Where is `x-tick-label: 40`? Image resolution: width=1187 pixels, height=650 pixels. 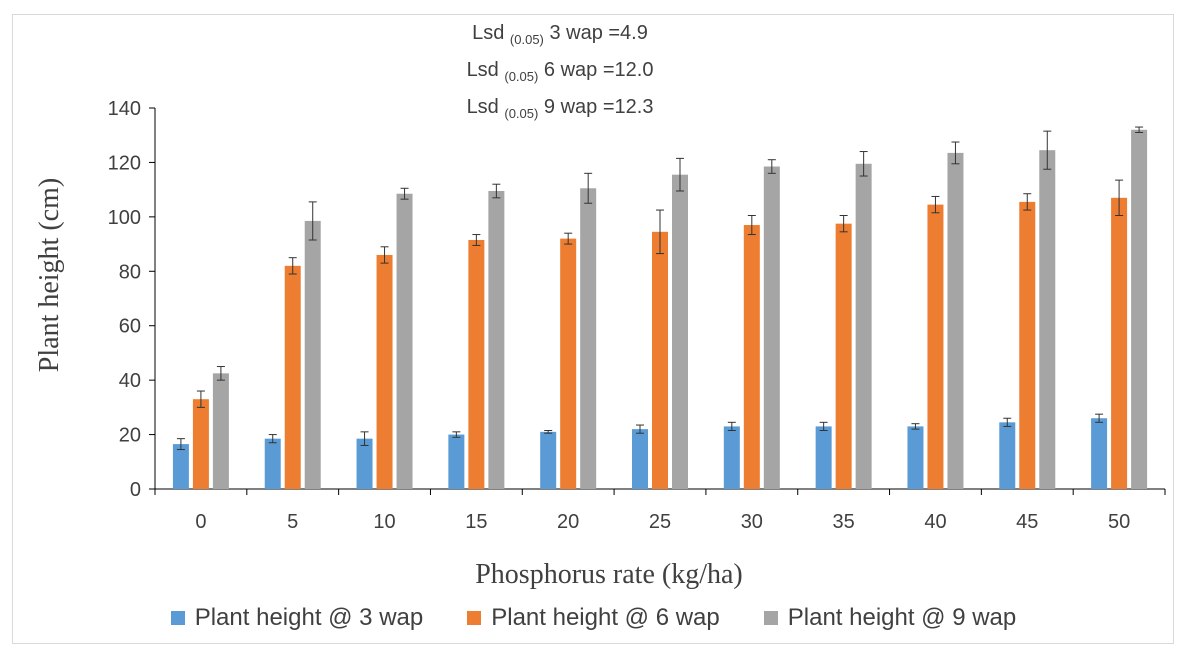
x-tick-label: 40 is located at coordinates (935, 522).